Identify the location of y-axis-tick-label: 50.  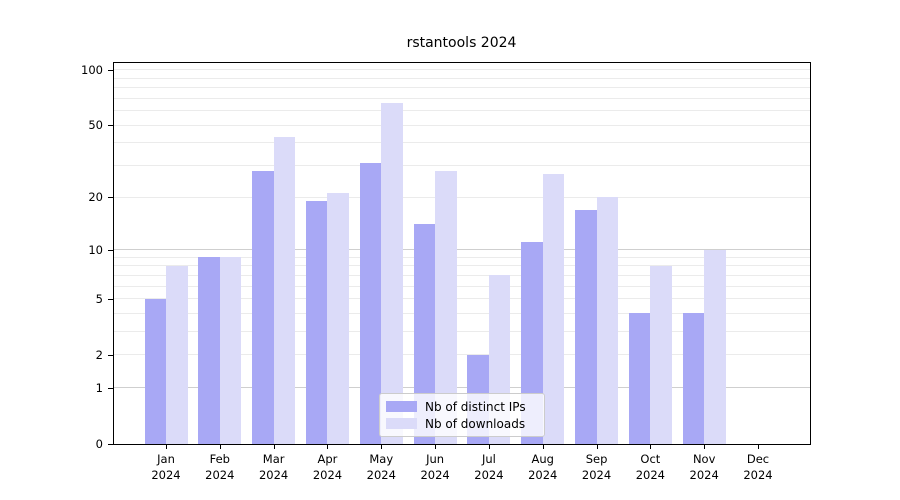
(95, 125).